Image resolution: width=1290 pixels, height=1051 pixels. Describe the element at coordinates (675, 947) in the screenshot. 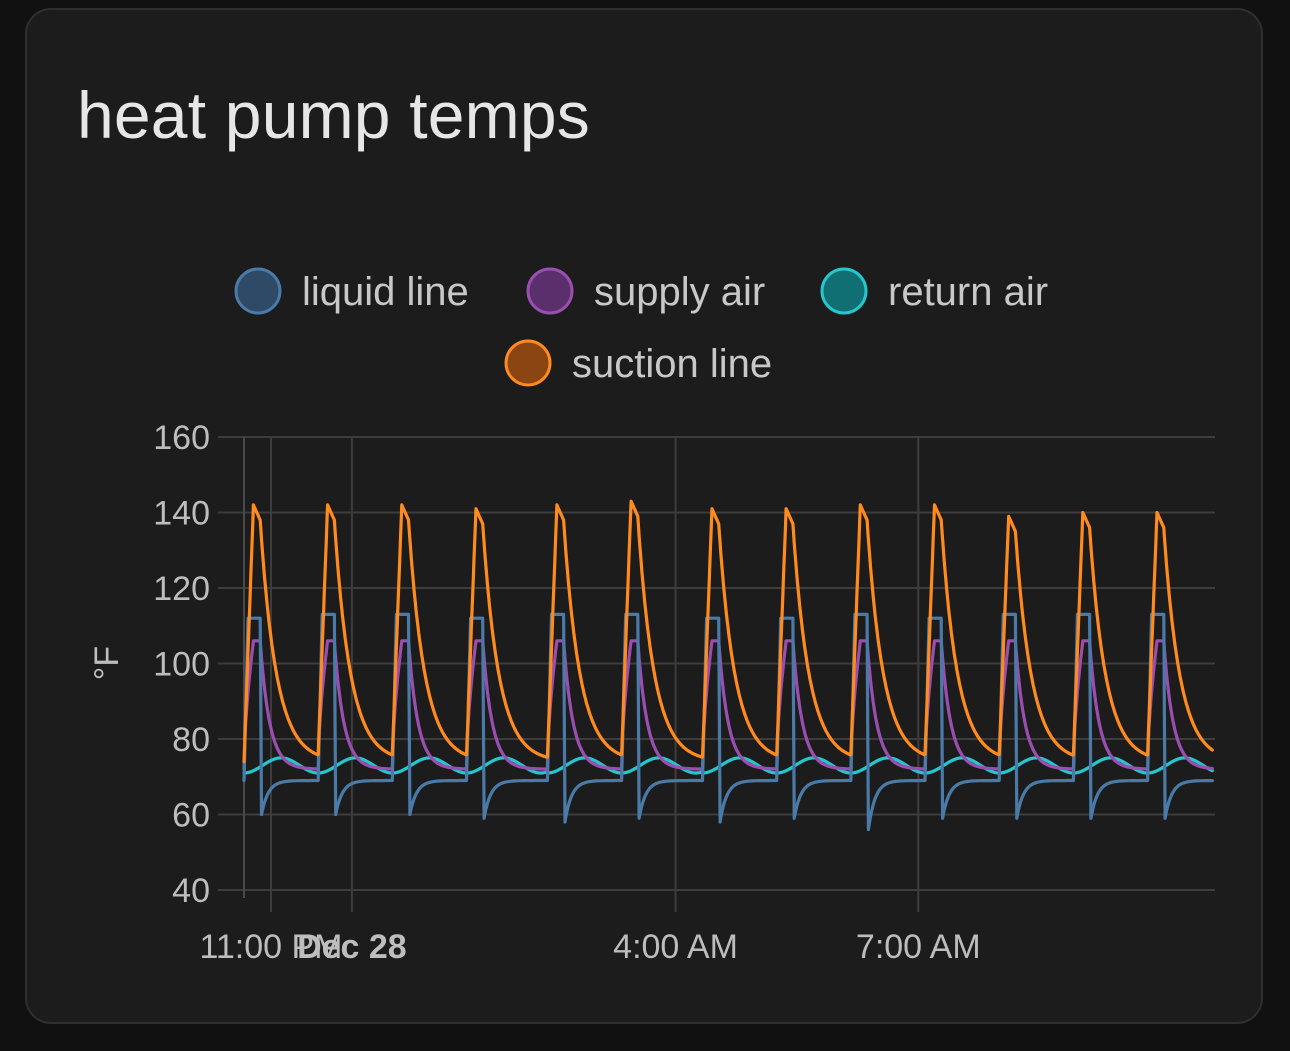

I see `x-tick-label: 4:00 AM` at that location.